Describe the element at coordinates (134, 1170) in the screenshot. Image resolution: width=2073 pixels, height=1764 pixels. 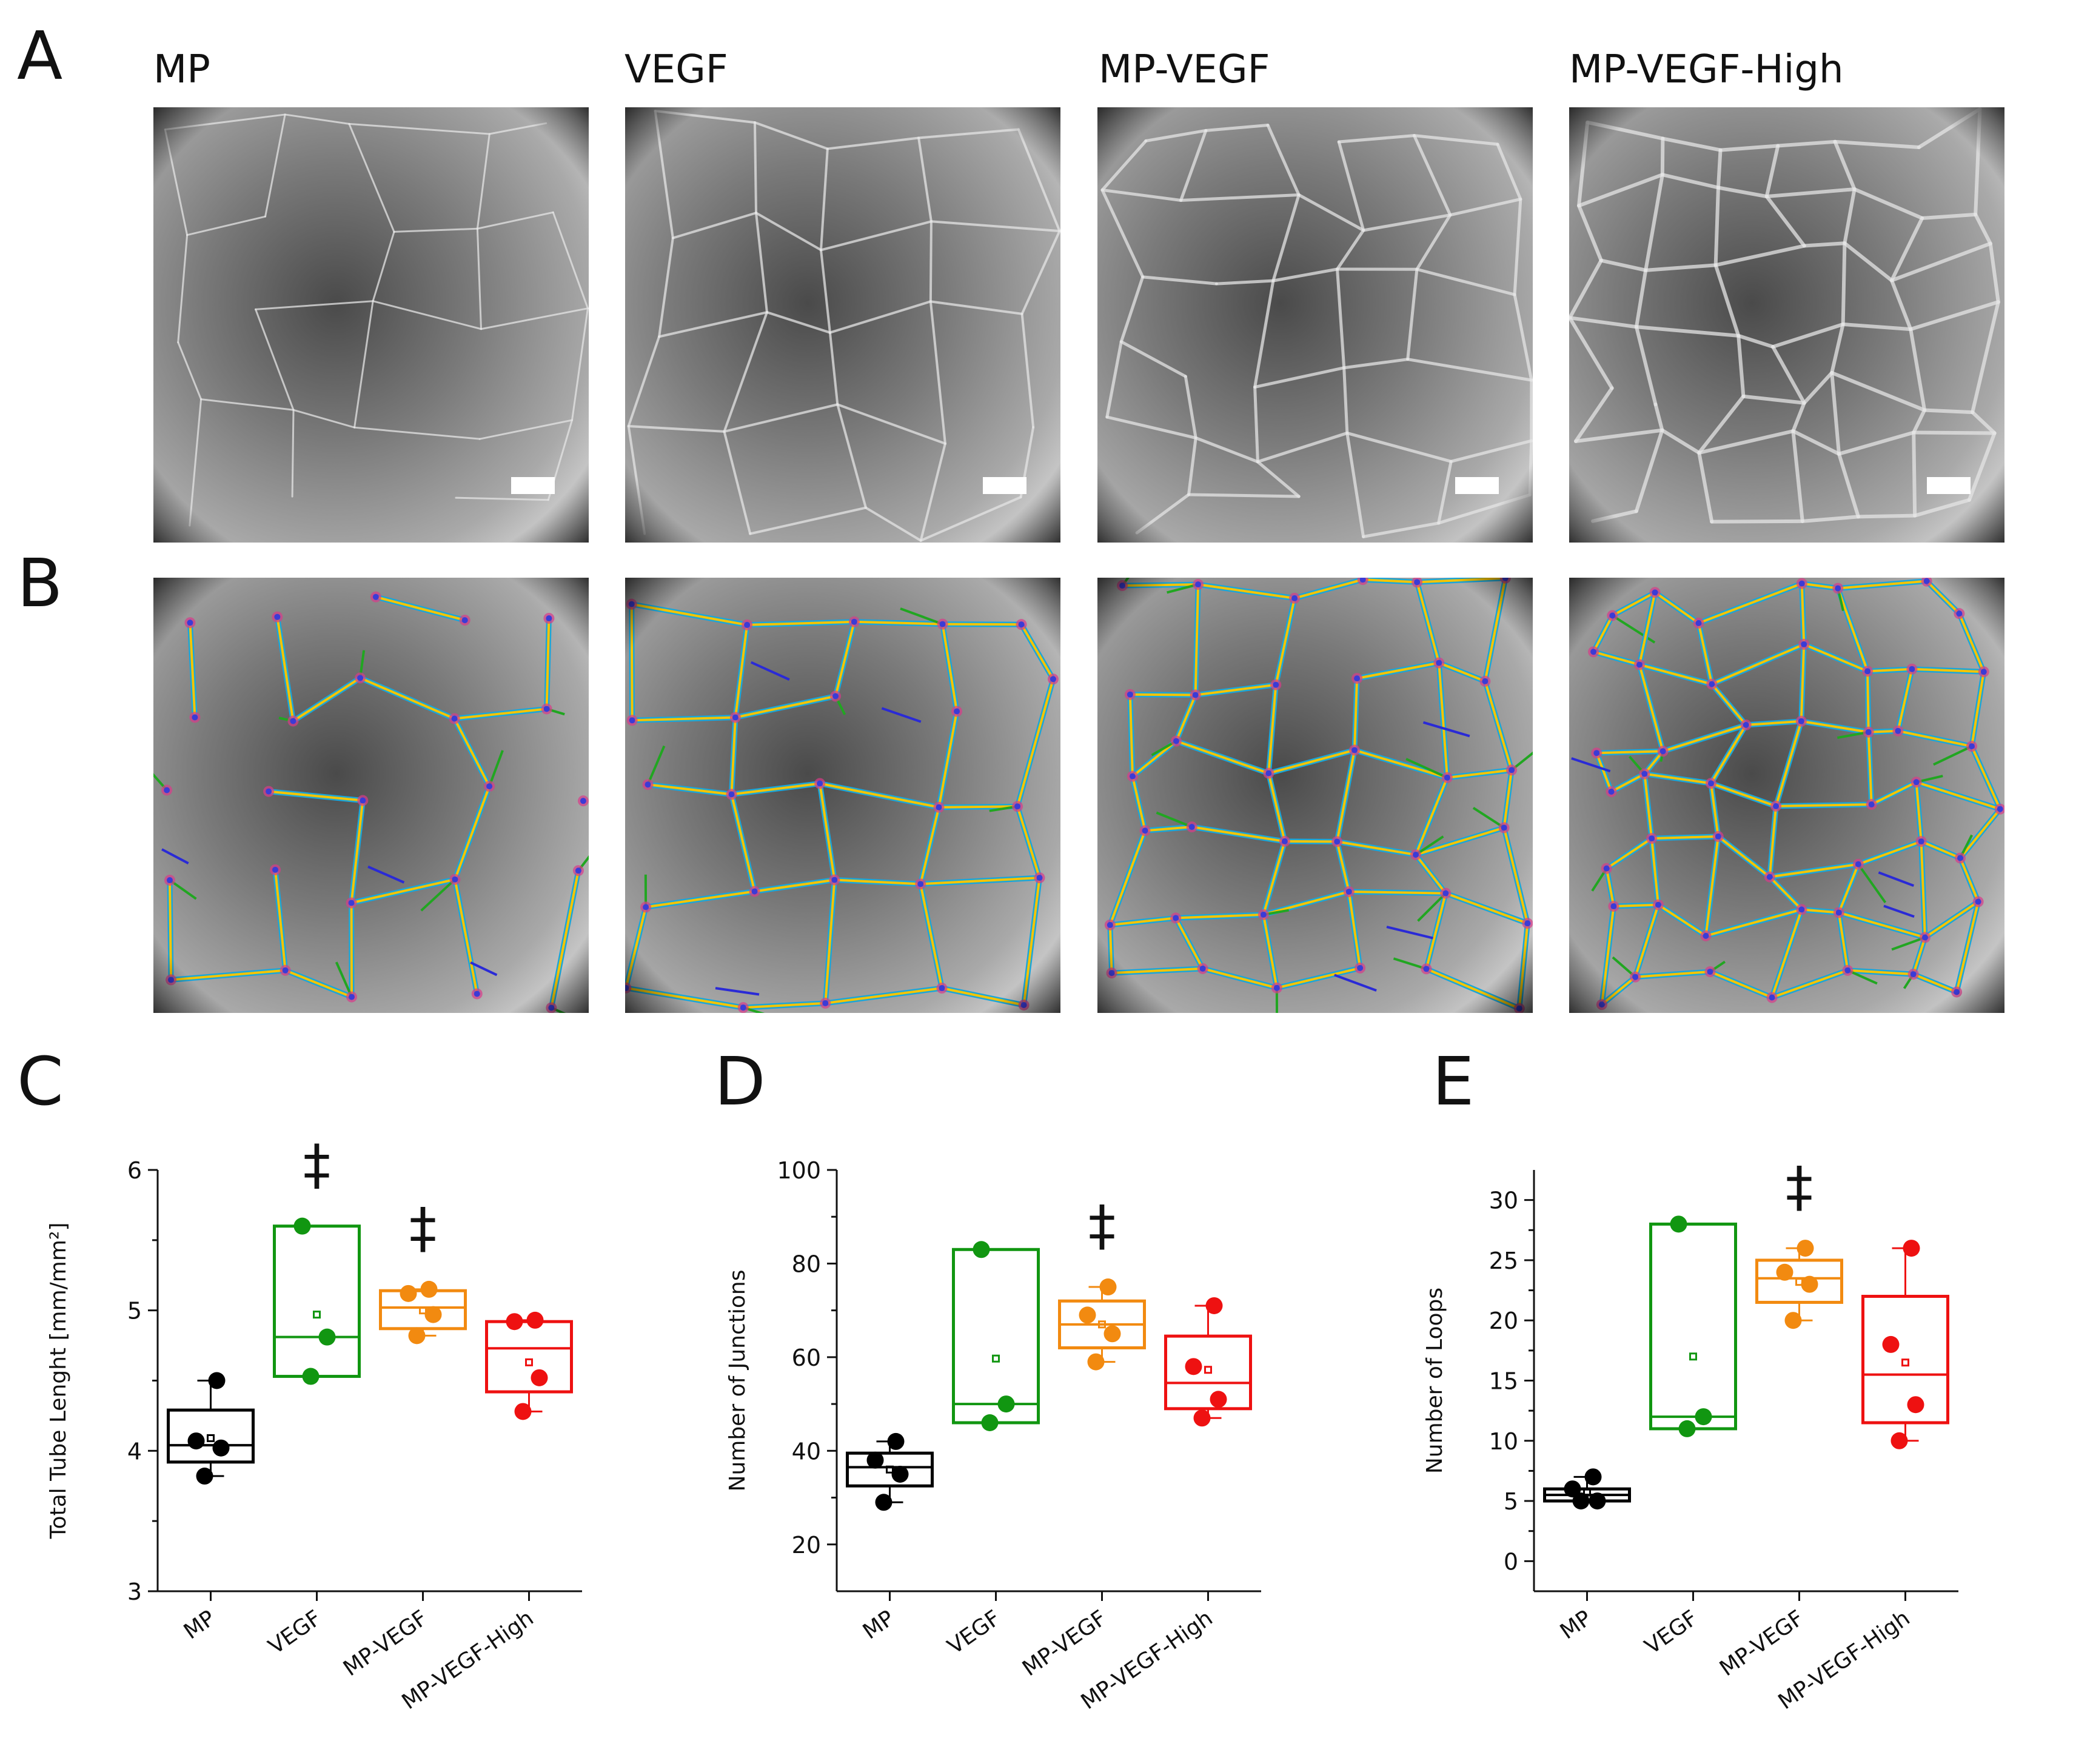
I see `y-tick-label: 6` at that location.